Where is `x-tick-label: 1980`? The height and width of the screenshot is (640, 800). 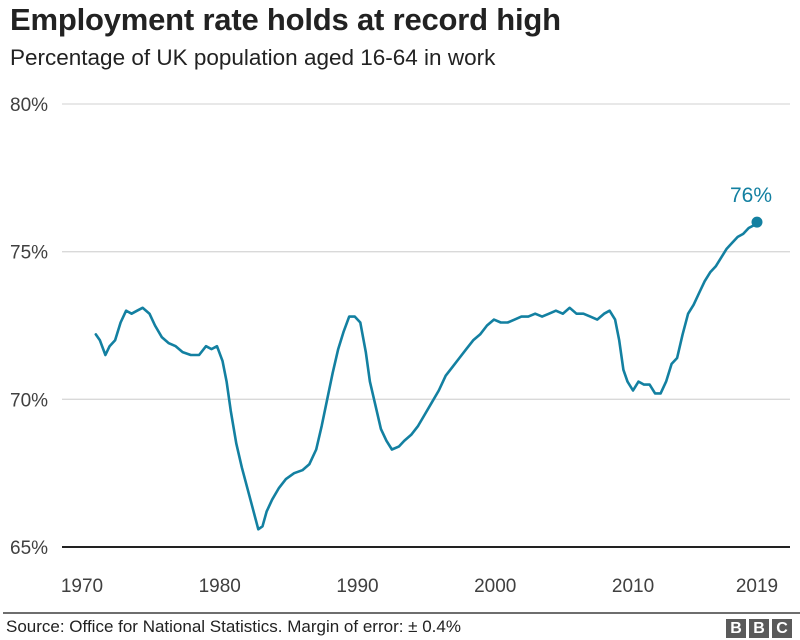
x-tick-label: 1980 is located at coordinates (220, 586).